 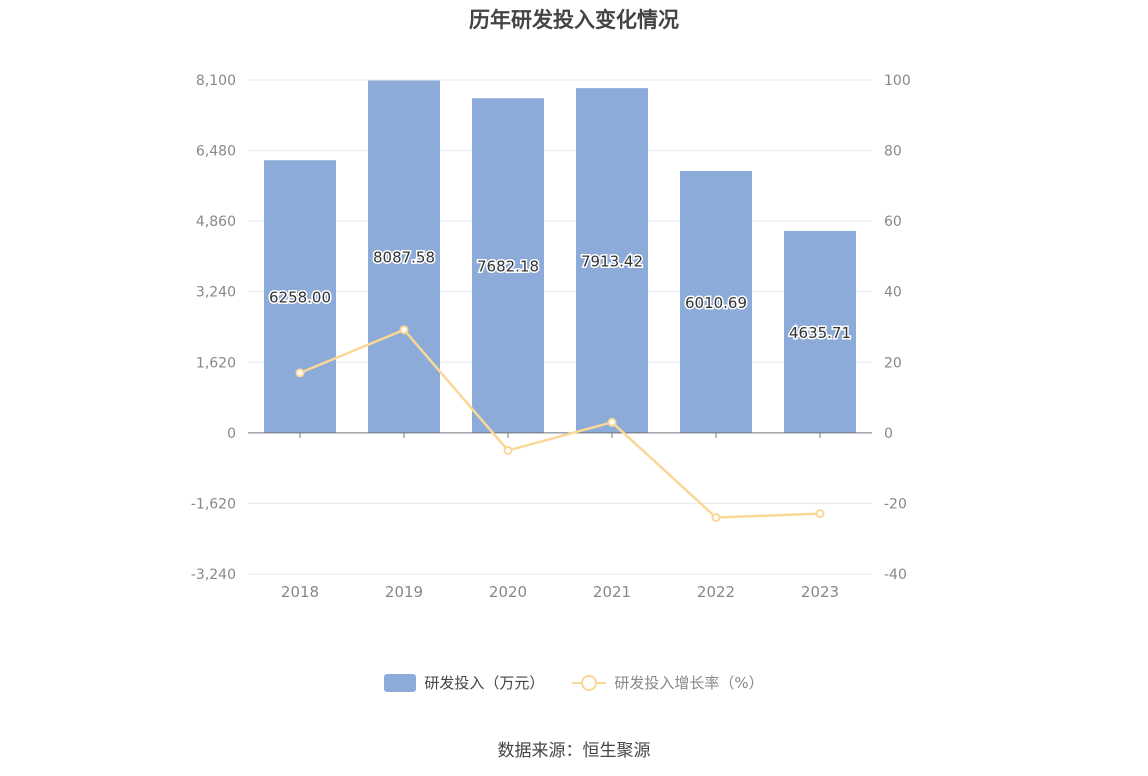 I want to click on x-tick-label: 2022, so click(x=716, y=592).